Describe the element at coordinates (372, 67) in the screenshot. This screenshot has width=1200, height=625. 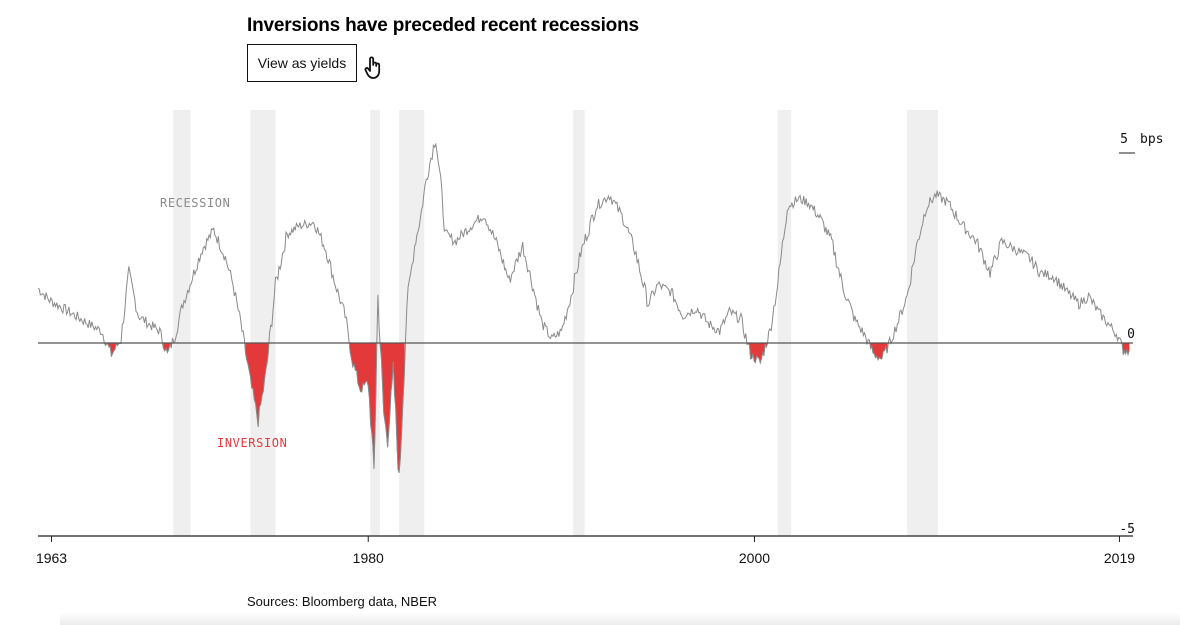
I see `hand-cursor-icon` at that location.